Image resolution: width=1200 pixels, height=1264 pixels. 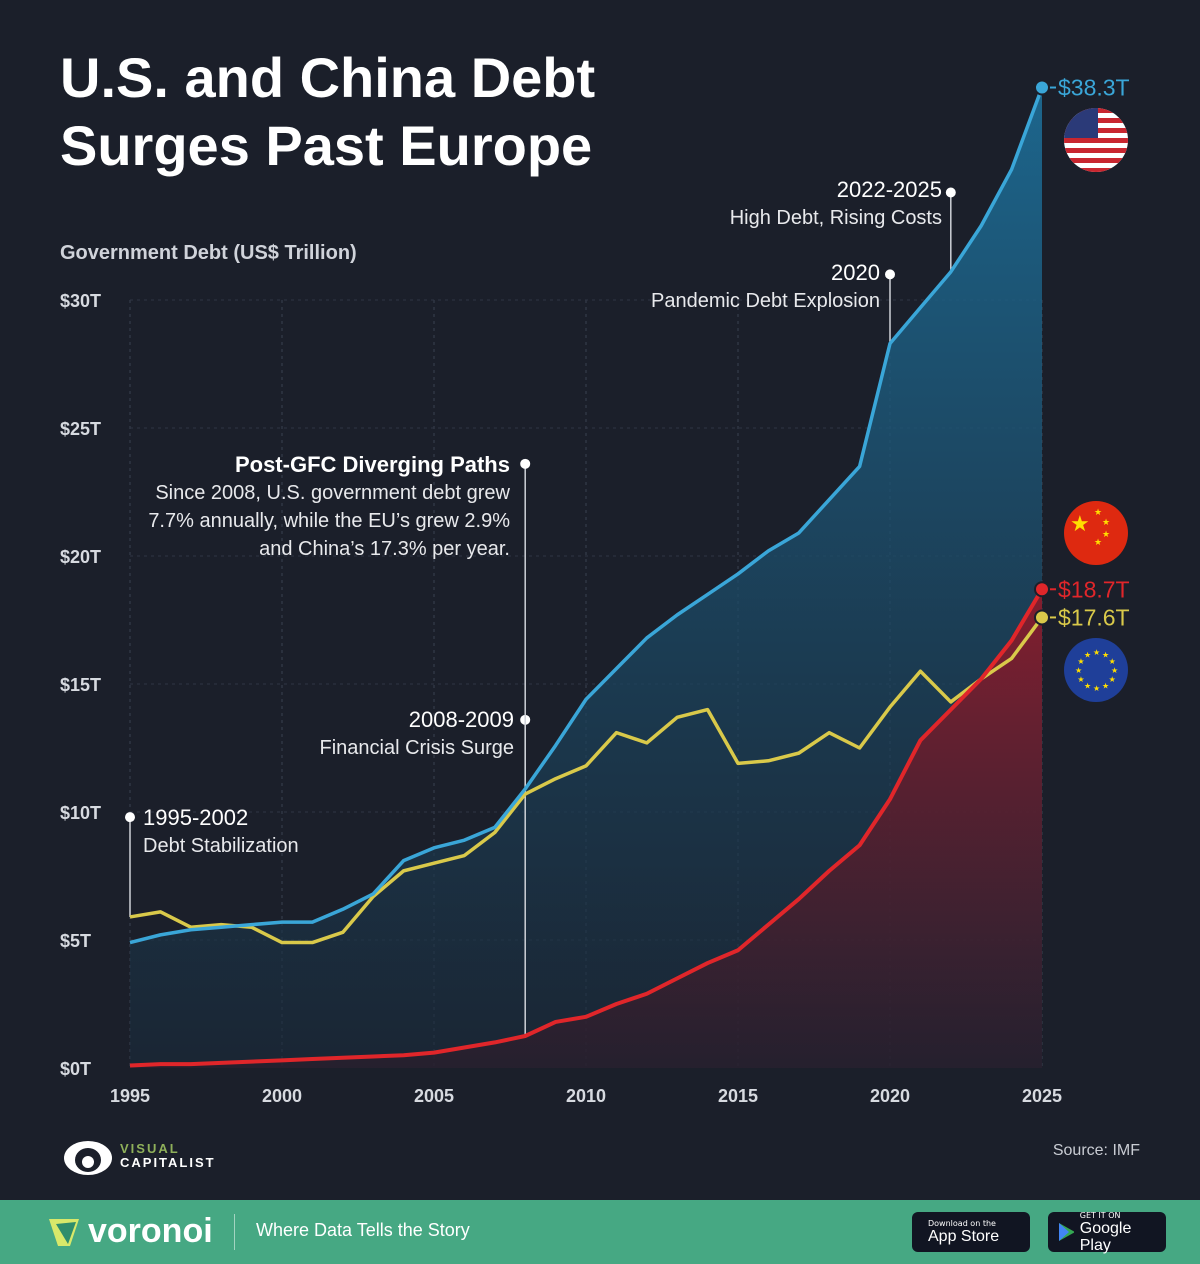 What do you see at coordinates (836, 204) in the screenshot?
I see `annotation-2022-2025: 2022-2025 High Debt, Rising Costs` at bounding box center [836, 204].